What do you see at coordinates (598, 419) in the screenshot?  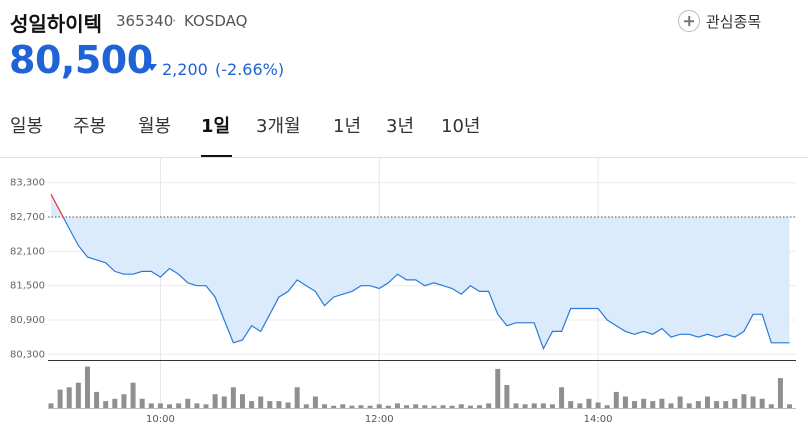 I see `x-tick-label: 14:00` at bounding box center [598, 419].